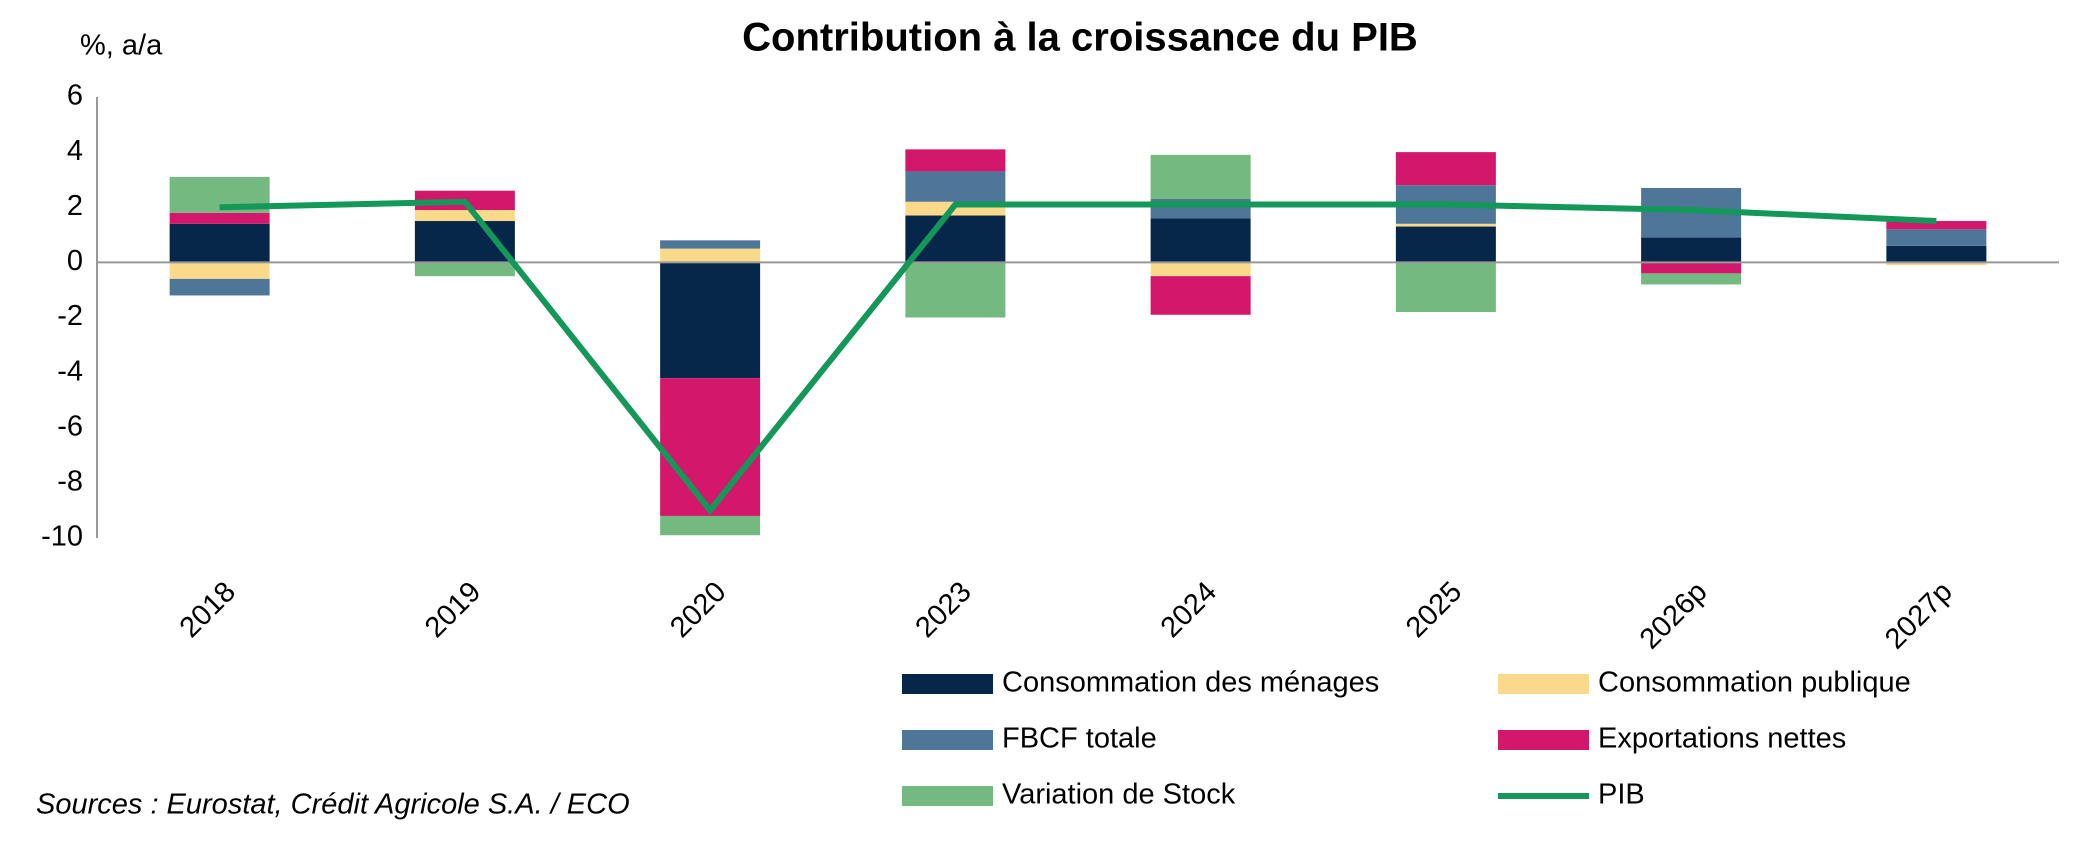  What do you see at coordinates (62, 537) in the screenshot?
I see `y-tick-label: -10` at bounding box center [62, 537].